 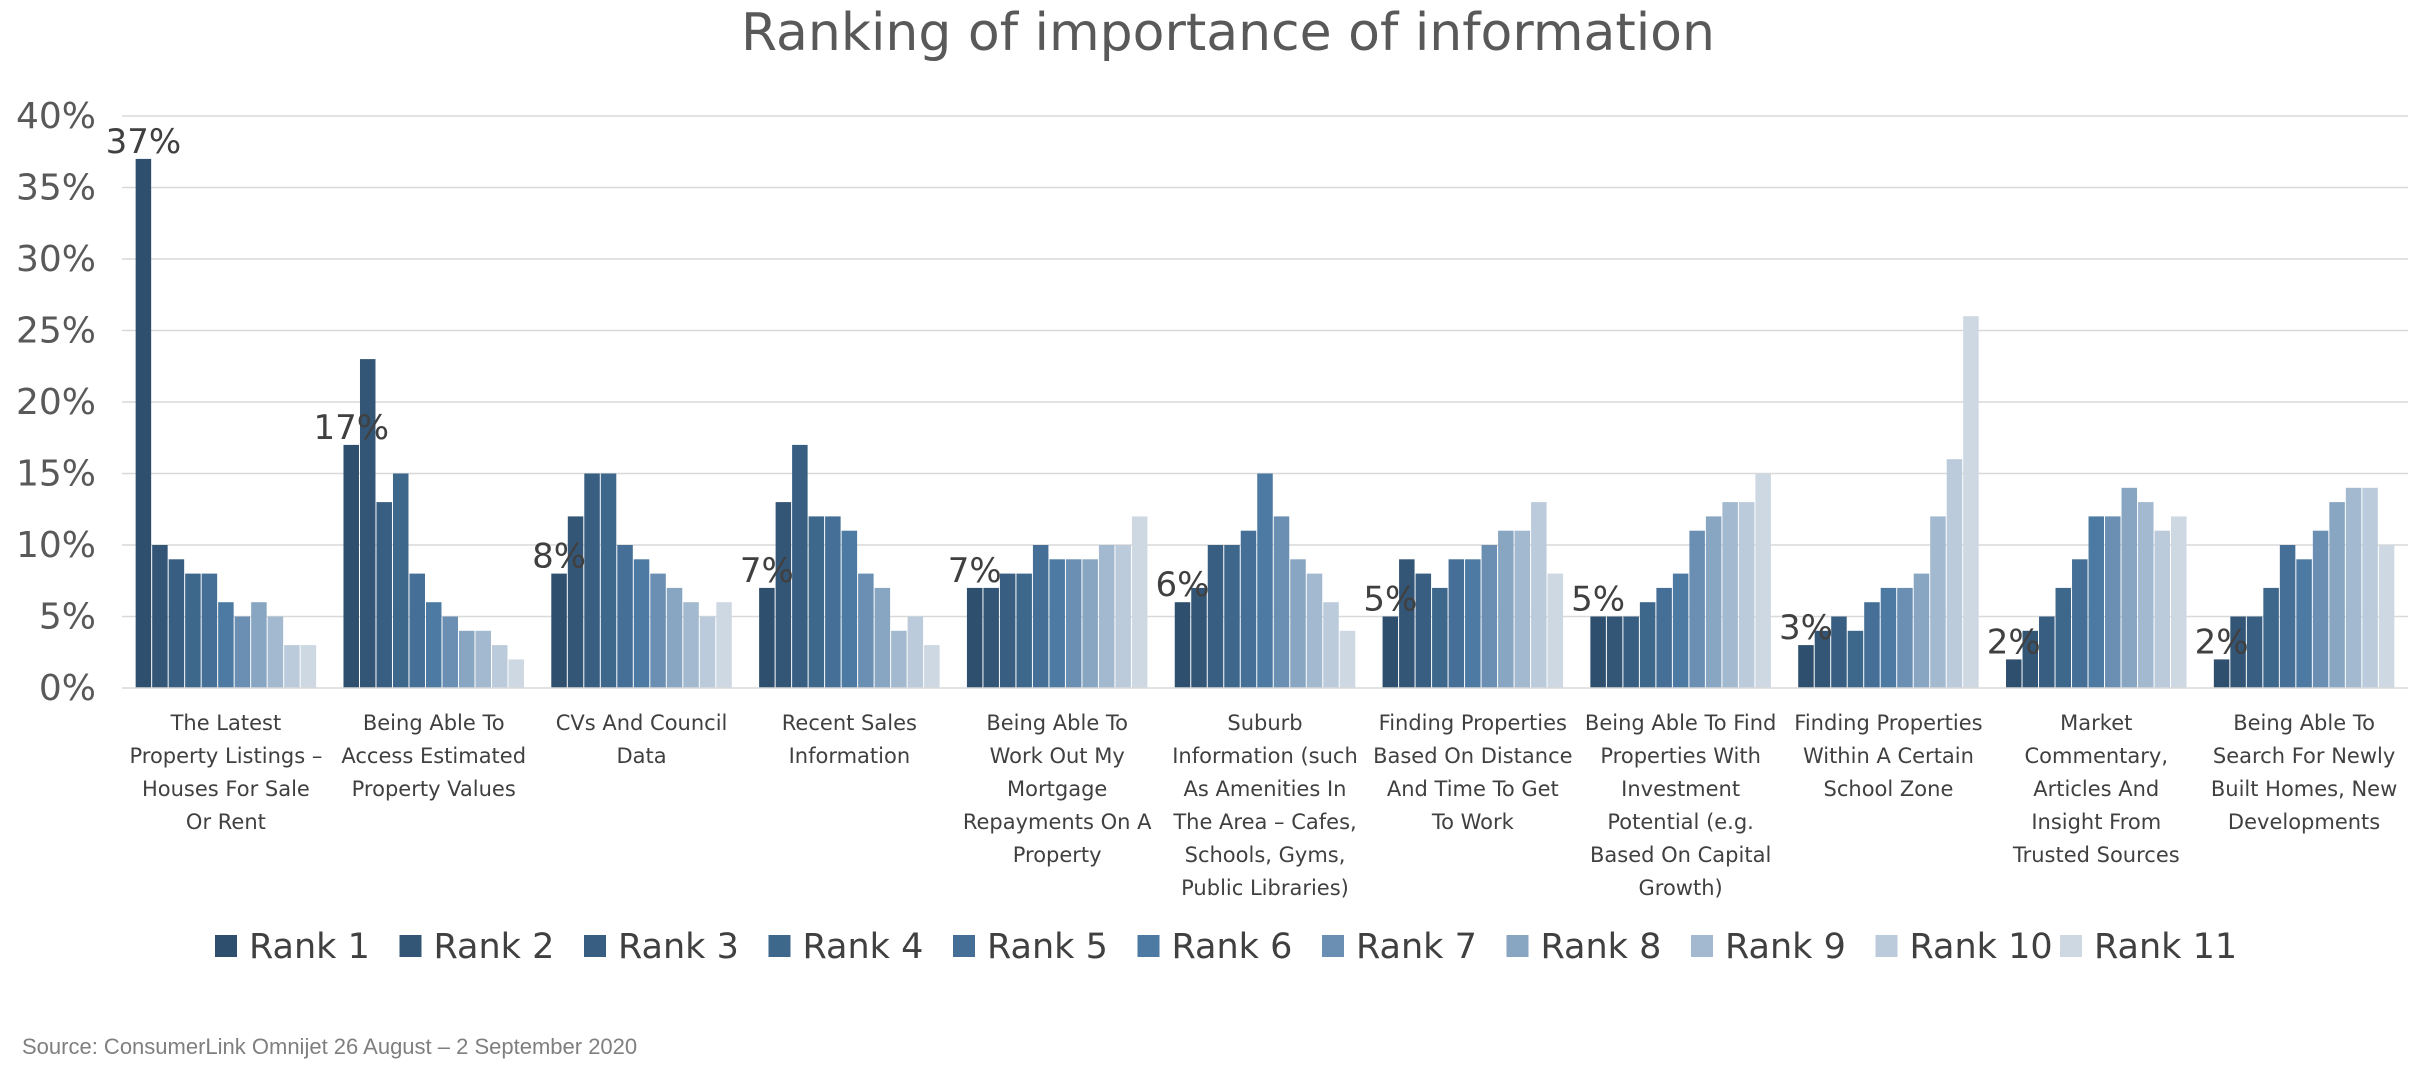 What do you see at coordinates (1265, 789) in the screenshot?
I see `category-label: As Amenities In` at bounding box center [1265, 789].